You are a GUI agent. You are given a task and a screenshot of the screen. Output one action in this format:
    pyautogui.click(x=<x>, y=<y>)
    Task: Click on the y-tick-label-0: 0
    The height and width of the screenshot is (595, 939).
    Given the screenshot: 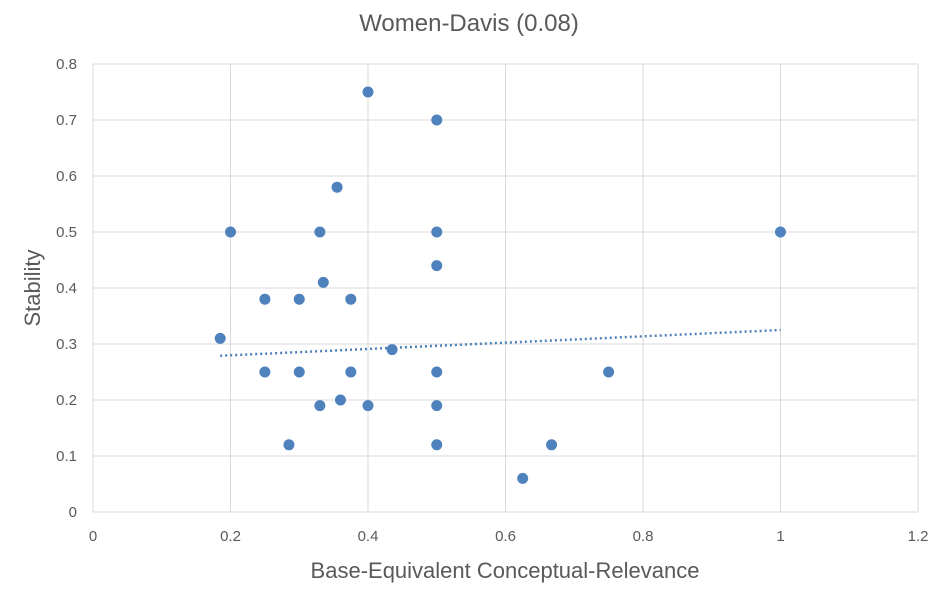 What is the action you would take?
    pyautogui.click(x=73, y=512)
    